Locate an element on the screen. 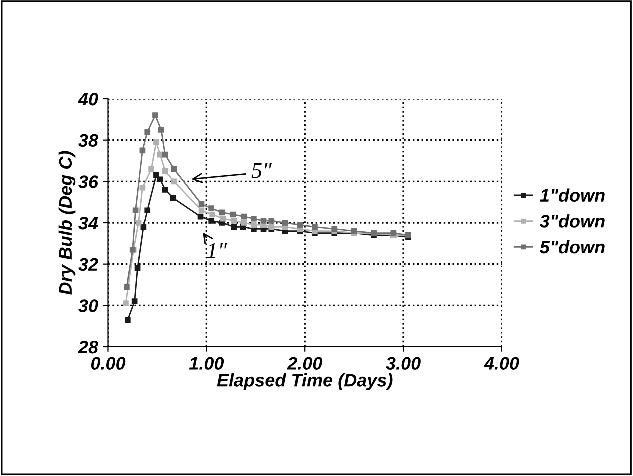 This screenshot has width=633, height=476. annotation: 5" is located at coordinates (262, 170).